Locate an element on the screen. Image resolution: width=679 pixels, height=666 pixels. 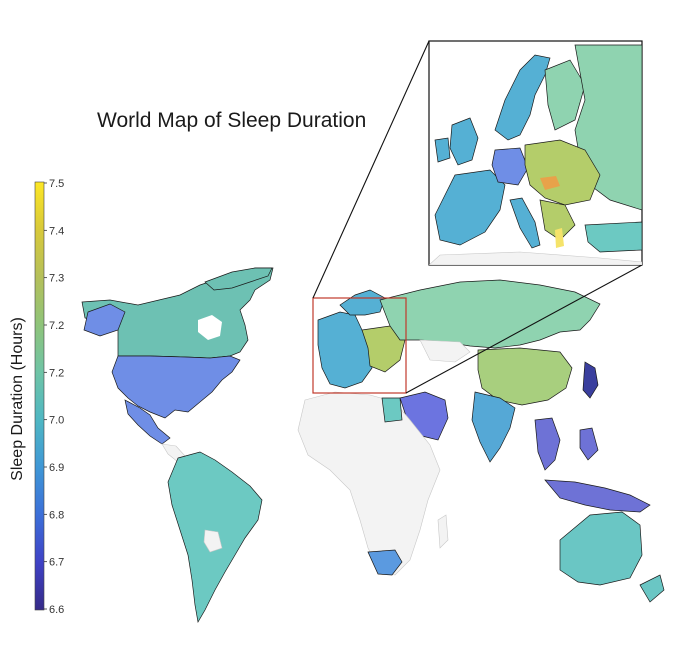
inset-hungary is located at coordinates (550, 183).